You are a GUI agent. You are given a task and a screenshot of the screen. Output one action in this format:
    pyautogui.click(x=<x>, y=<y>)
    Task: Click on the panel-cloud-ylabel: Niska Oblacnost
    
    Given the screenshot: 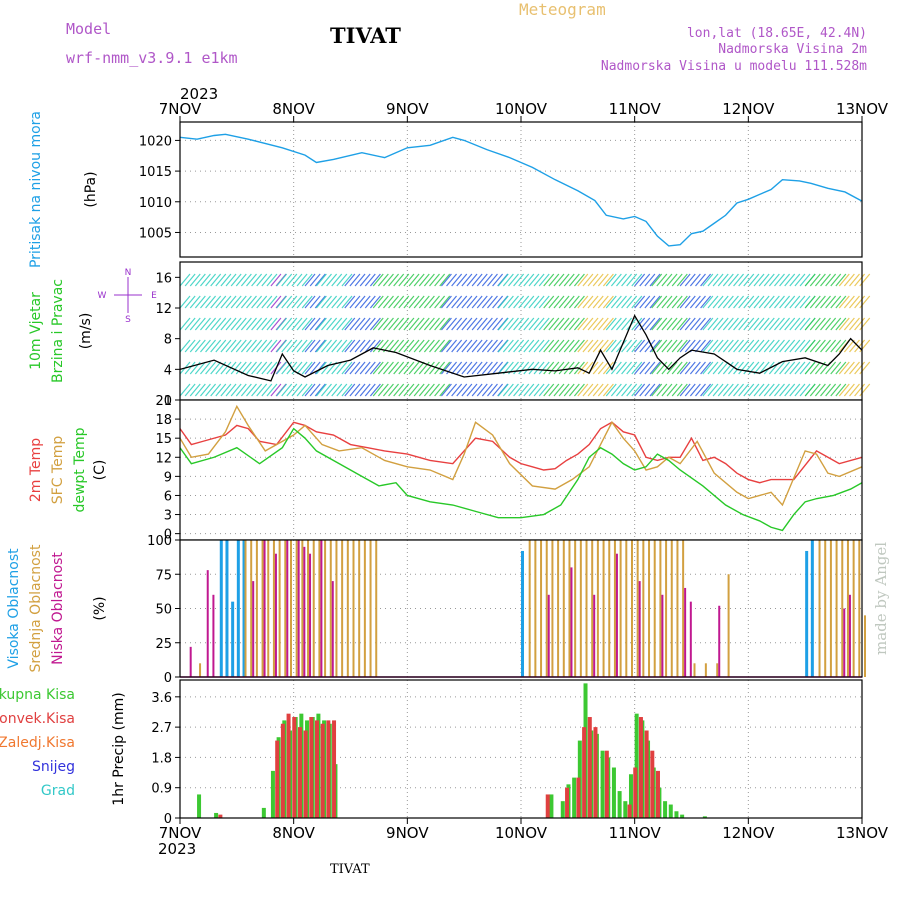 What is the action you would take?
    pyautogui.click(x=58, y=608)
    